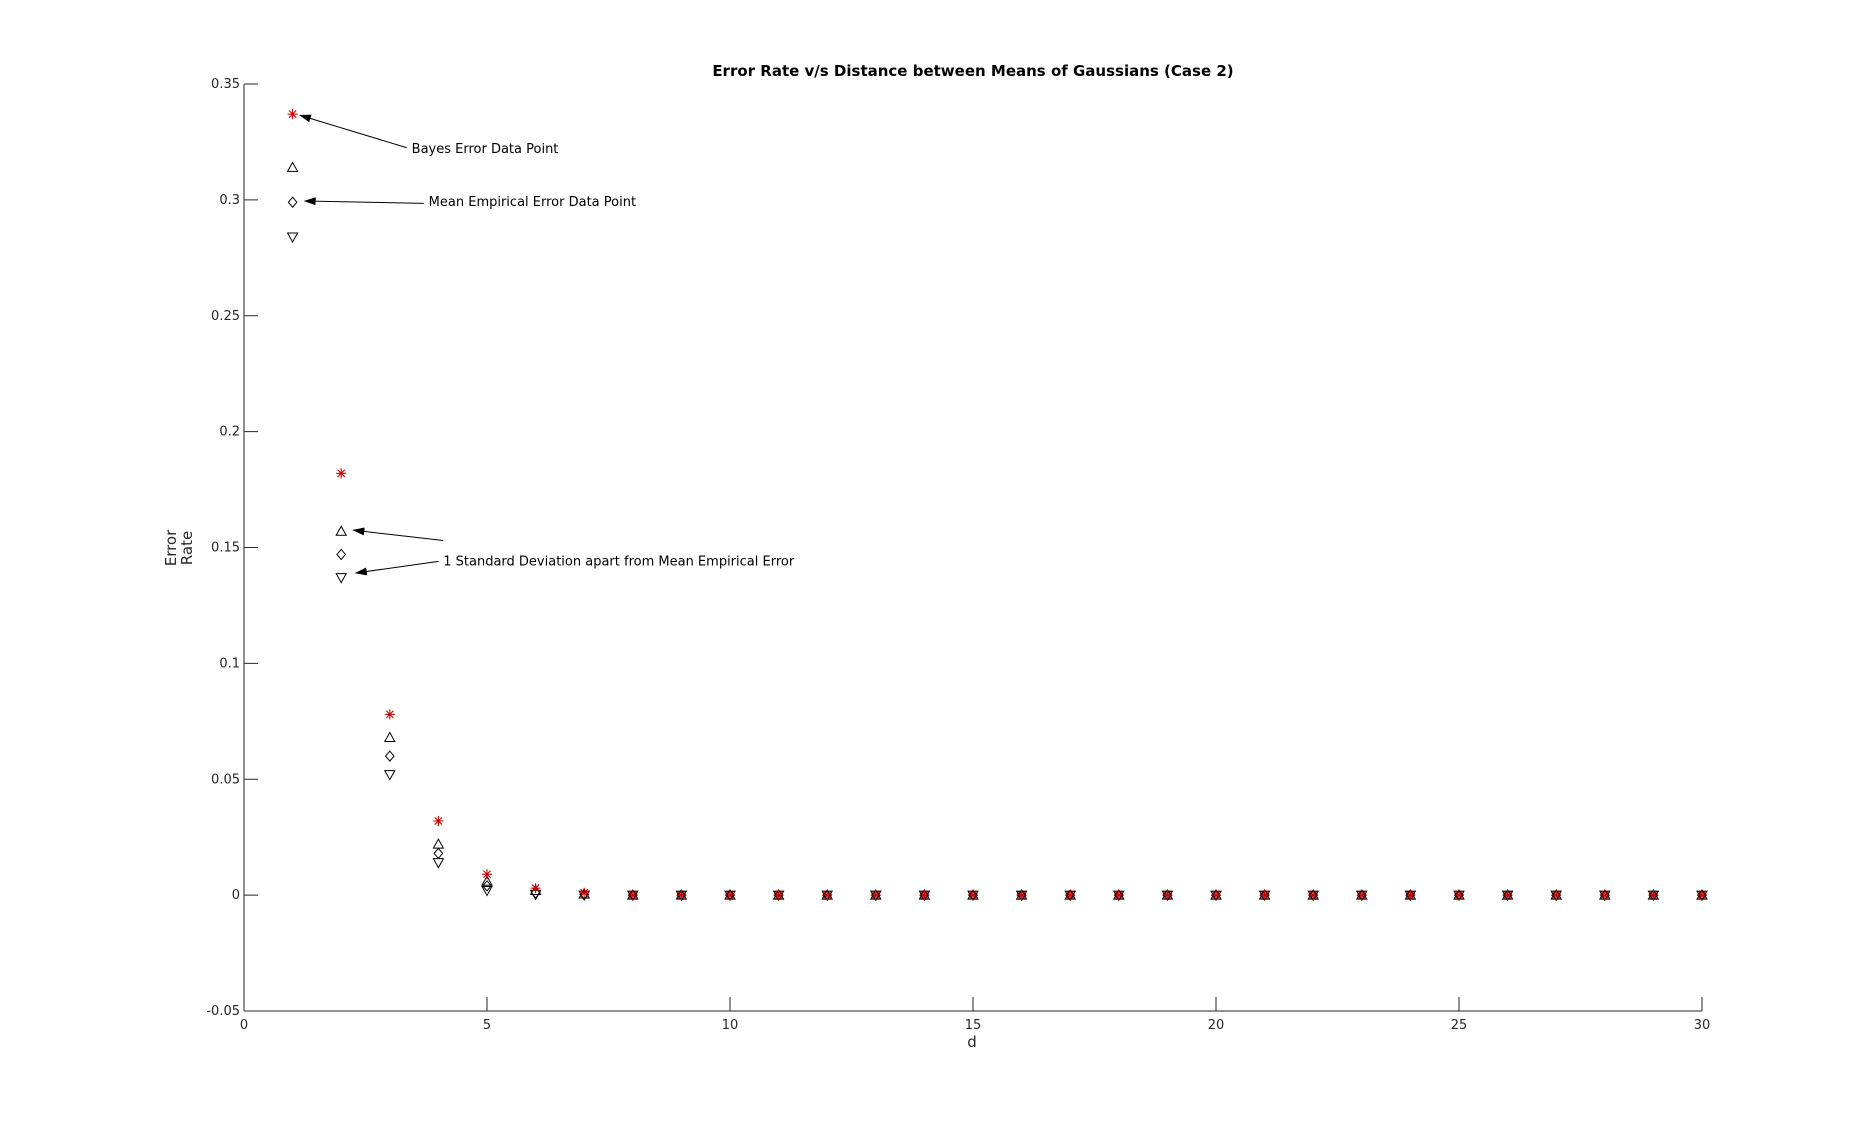 This screenshot has width=1855, height=1121. Describe the element at coordinates (485, 149) in the screenshot. I see `annotation-text: Bayes Error Data Point` at that location.